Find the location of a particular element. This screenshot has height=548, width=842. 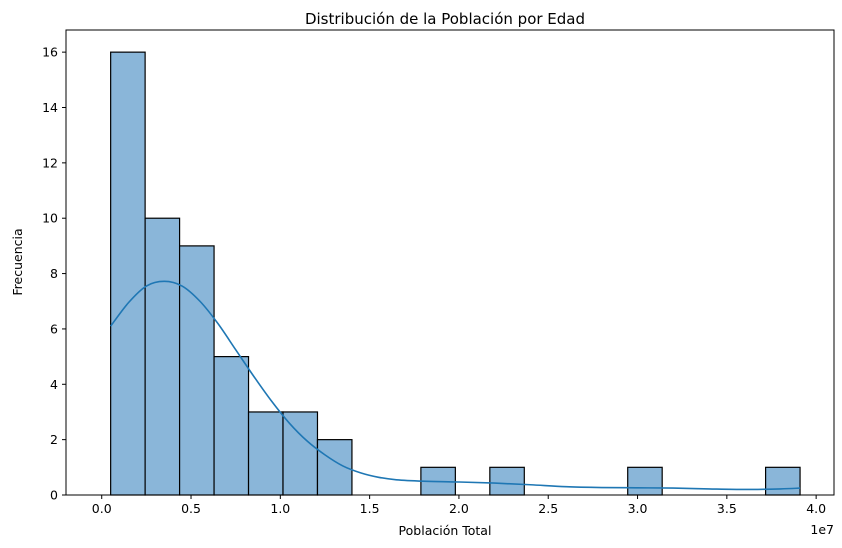

y-axis-ticks: 0 2 4 6 8 10 12 14 16 is located at coordinates (54, 274).